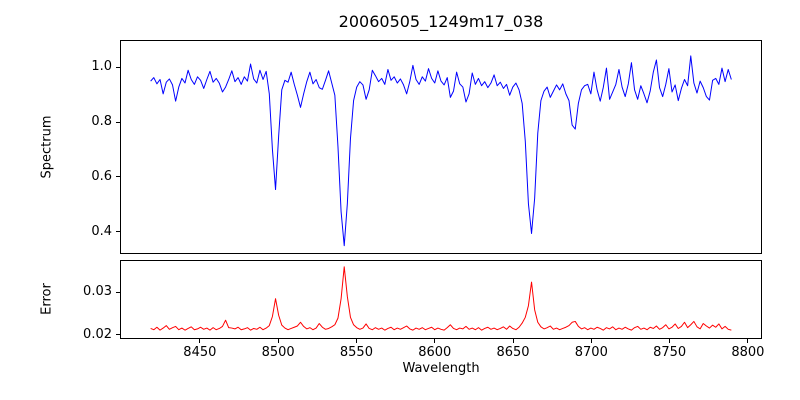  Describe the element at coordinates (356, 352) in the screenshot. I see `x-tick-label: 8550` at that location.